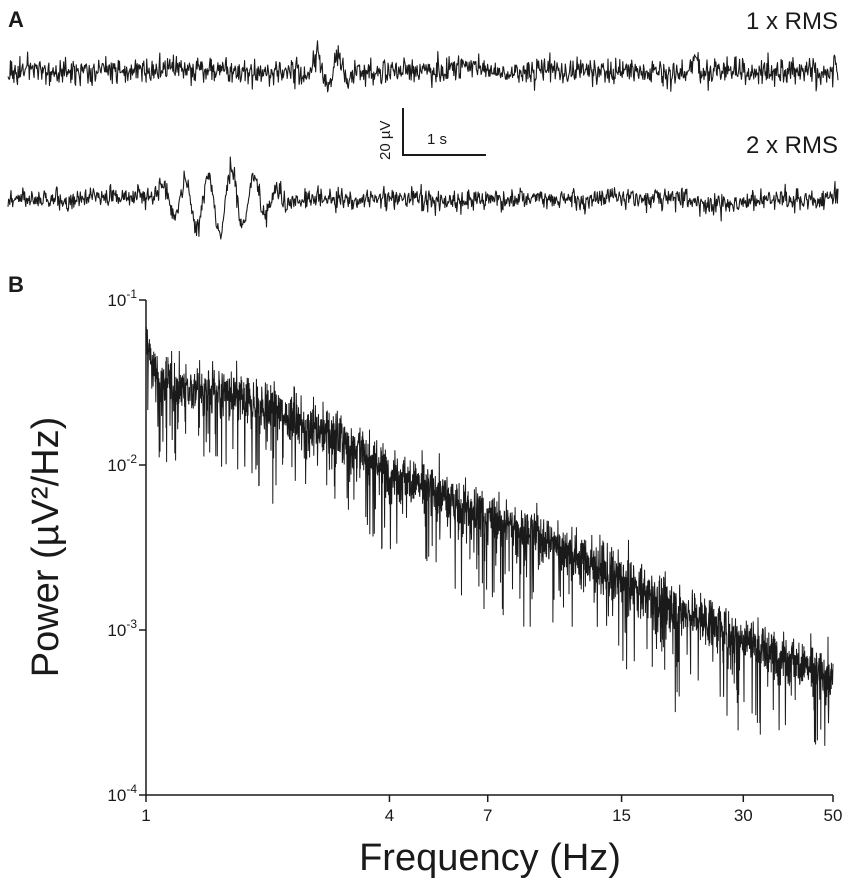  I want to click on scale-amplitude-label: 20 µV, so click(385, 141).